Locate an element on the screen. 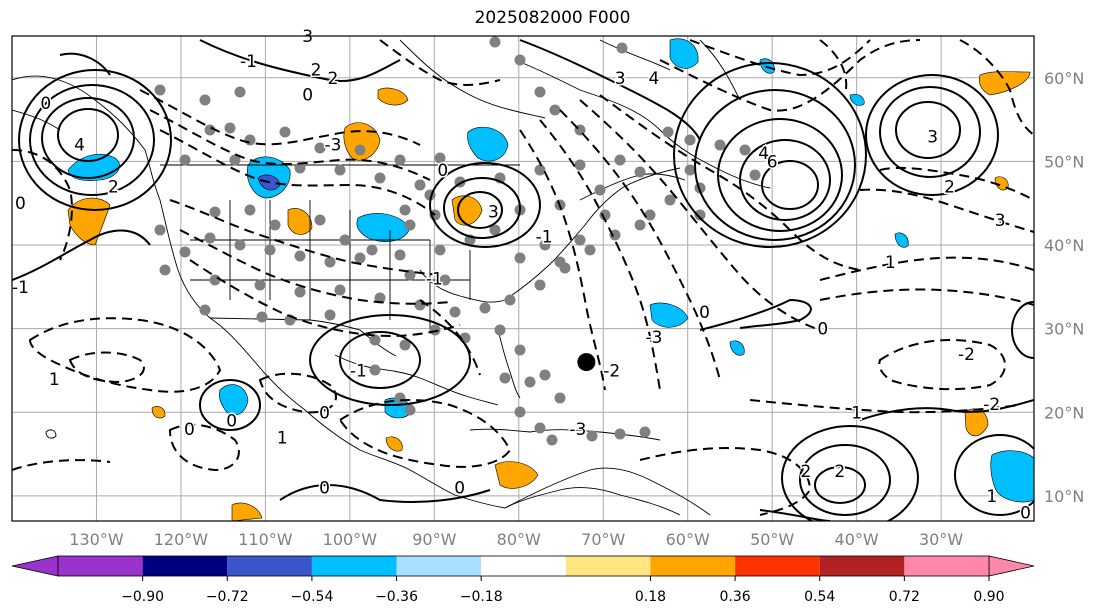 The width and height of the screenshot is (1105, 615). longitude-label: 90°W is located at coordinates (434, 539).